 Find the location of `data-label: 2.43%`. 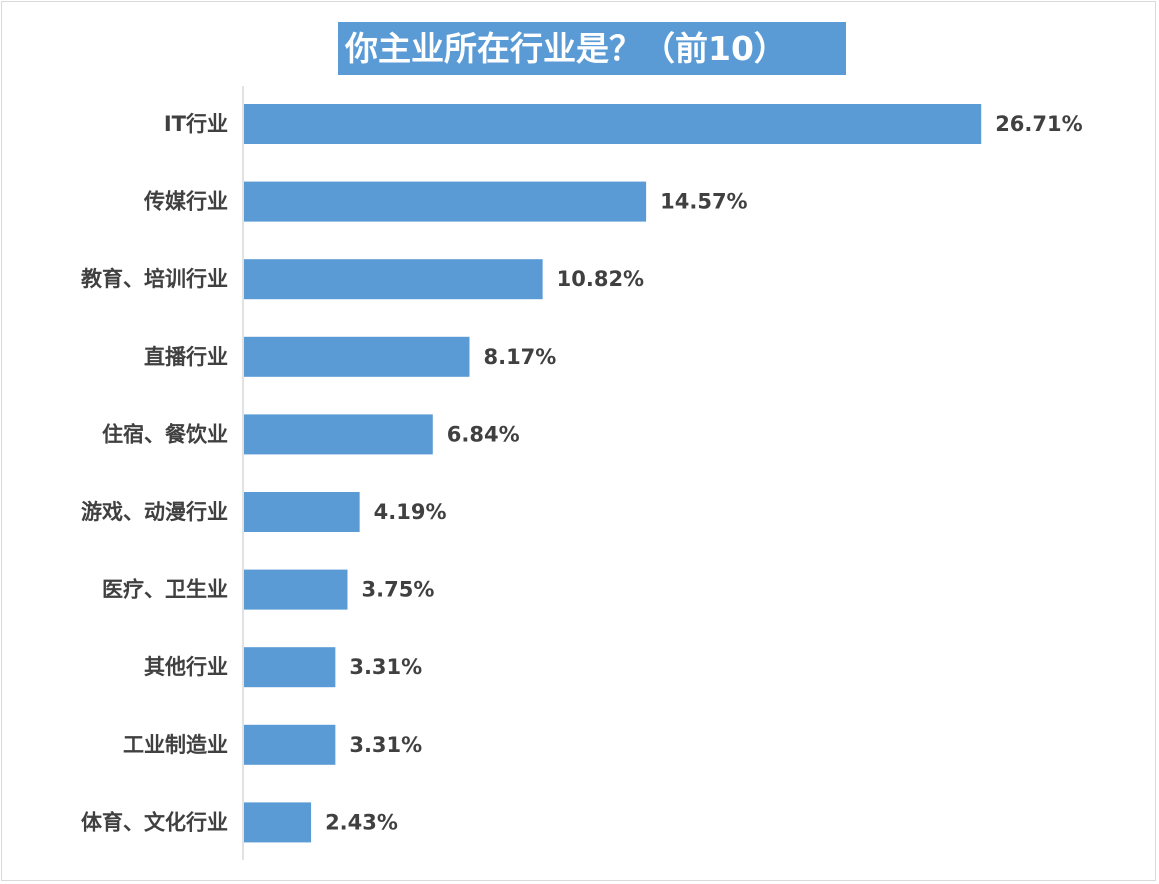

data-label: 2.43% is located at coordinates (361, 822).